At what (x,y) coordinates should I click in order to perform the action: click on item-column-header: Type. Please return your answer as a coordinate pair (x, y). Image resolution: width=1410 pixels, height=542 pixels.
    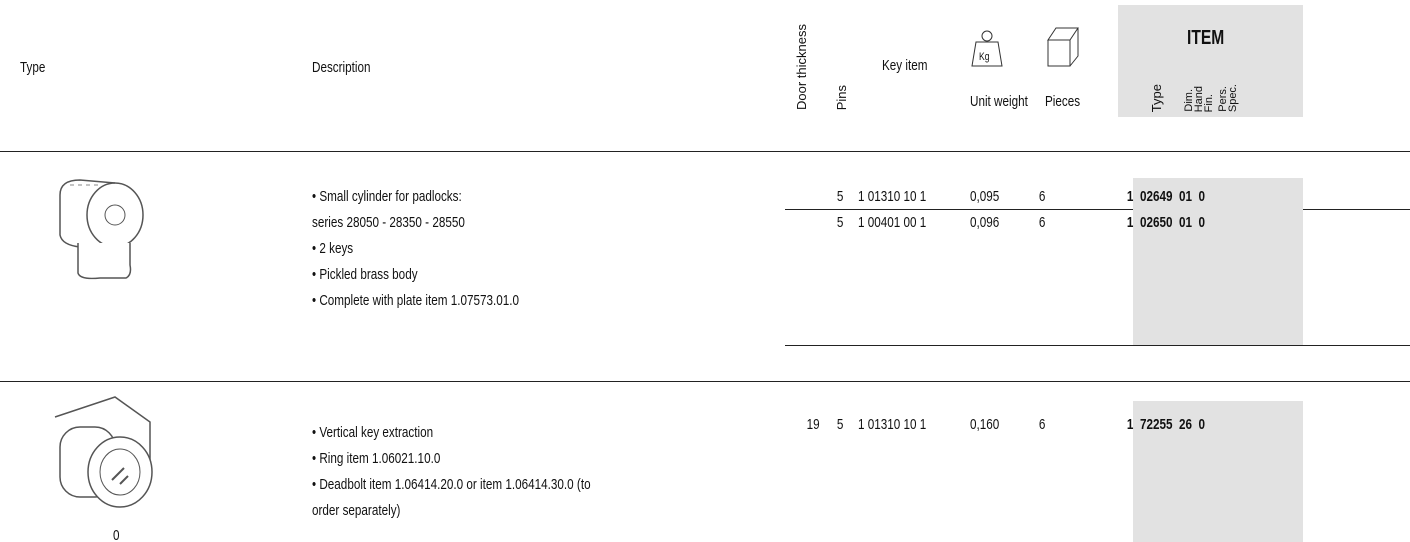
    Looking at the image, I should click on (1156, 97).